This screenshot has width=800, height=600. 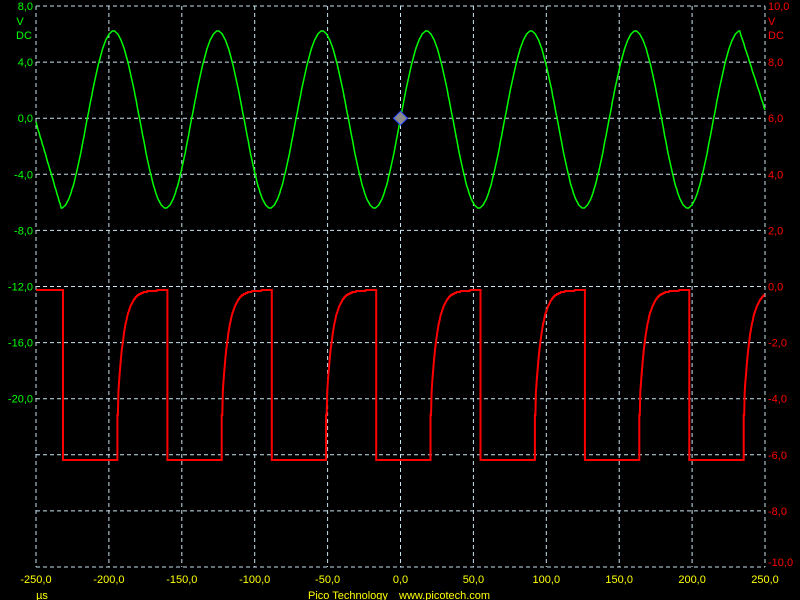 I want to click on x-tick-label: 150,0, so click(x=619, y=580).